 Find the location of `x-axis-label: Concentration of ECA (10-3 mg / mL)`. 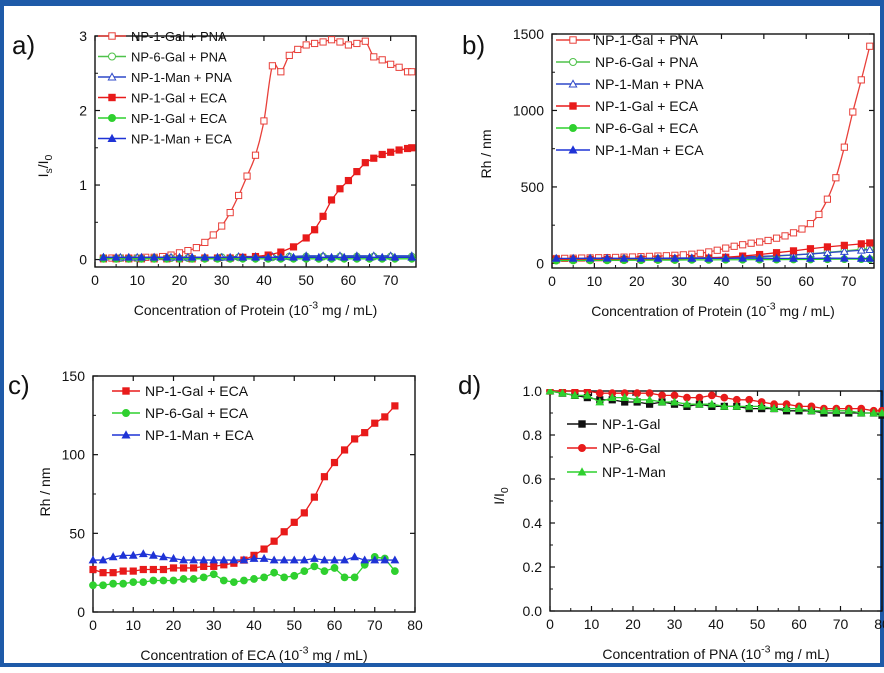

x-axis-label: Concentration of ECA (10-3 mg / mL) is located at coordinates (253, 654).